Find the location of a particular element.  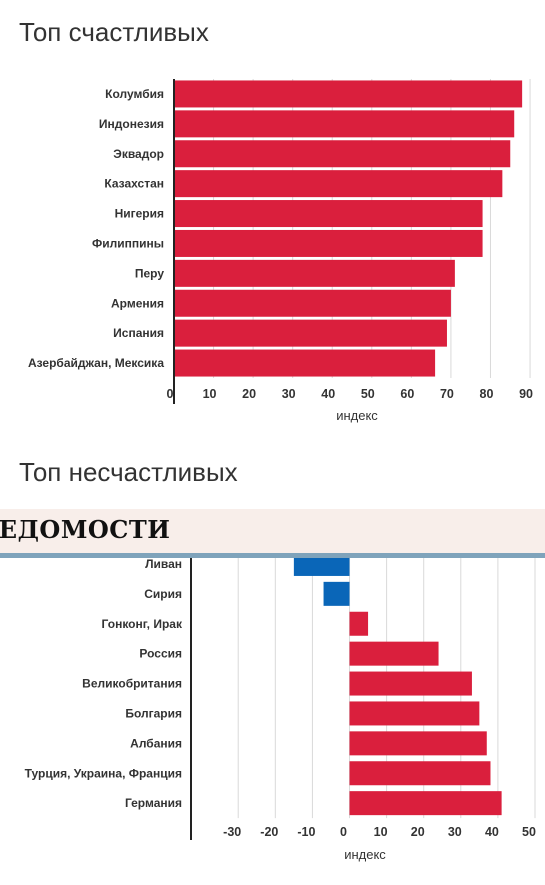

category-label: Гонконг, Ирак is located at coordinates (142, 624).